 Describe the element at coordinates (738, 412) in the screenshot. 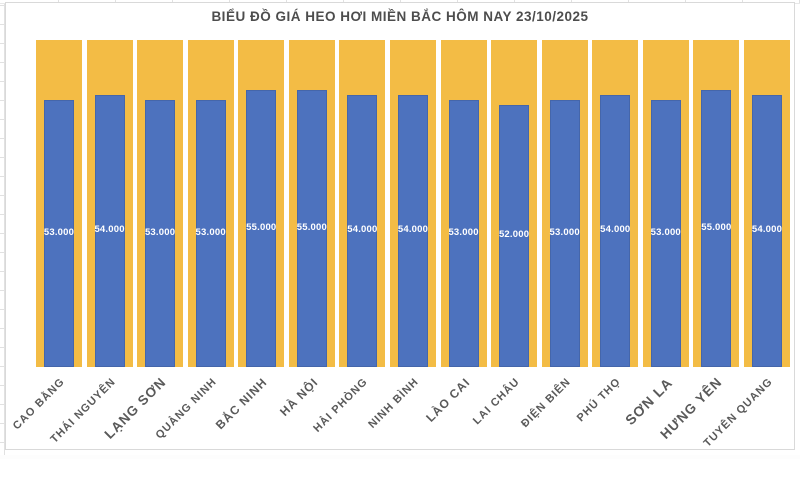

I see `category-label: TUYÊN QUANG` at that location.